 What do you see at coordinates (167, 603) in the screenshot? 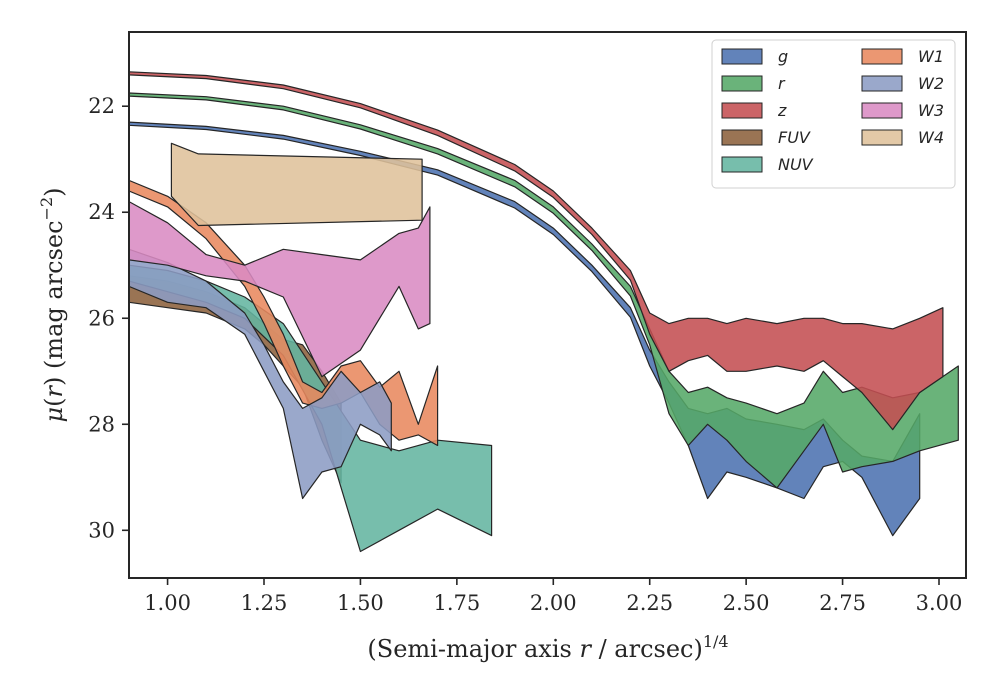
I see `x-tick-label: 1.00` at bounding box center [167, 603].